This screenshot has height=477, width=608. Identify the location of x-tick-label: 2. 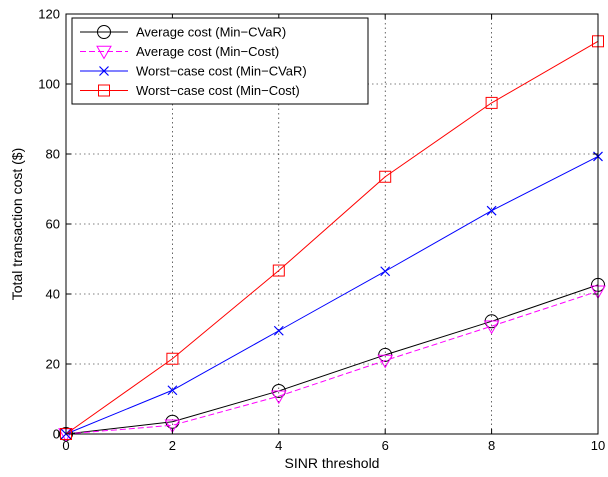
(172, 445).